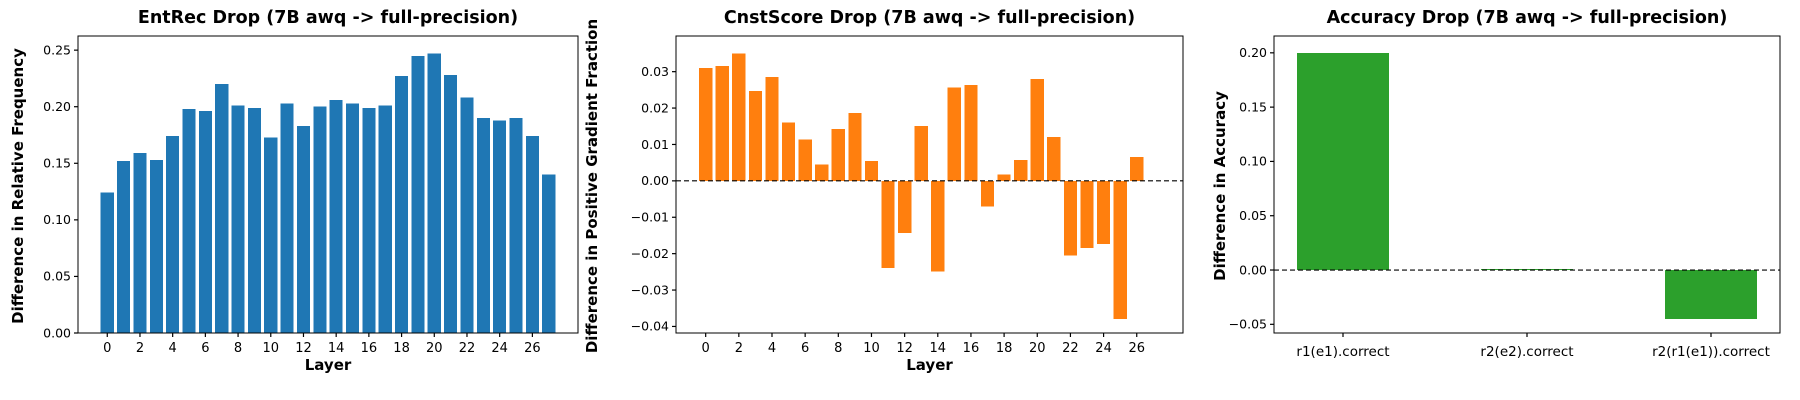  Describe the element at coordinates (838, 348) in the screenshot. I see `x-tick-label: 8` at that location.